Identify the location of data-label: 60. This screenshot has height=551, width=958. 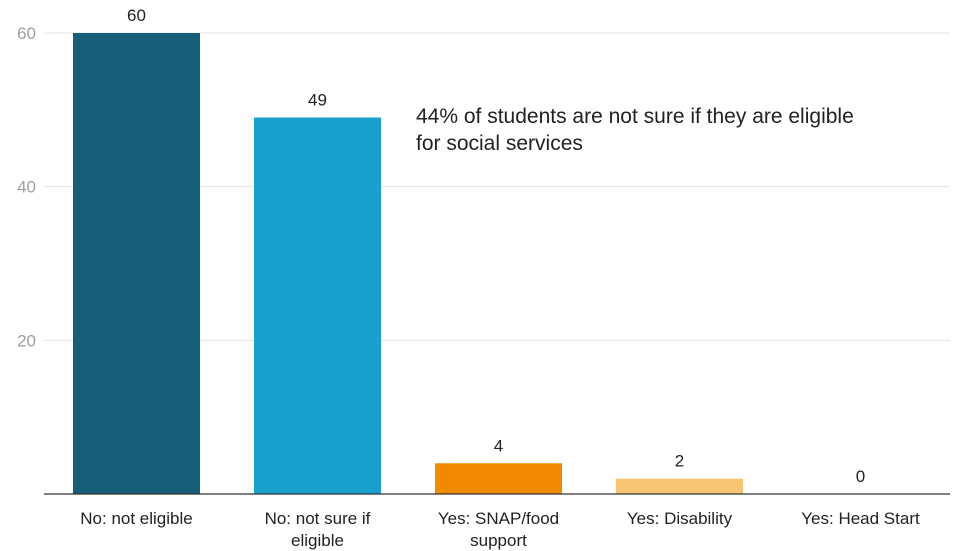
(136, 15).